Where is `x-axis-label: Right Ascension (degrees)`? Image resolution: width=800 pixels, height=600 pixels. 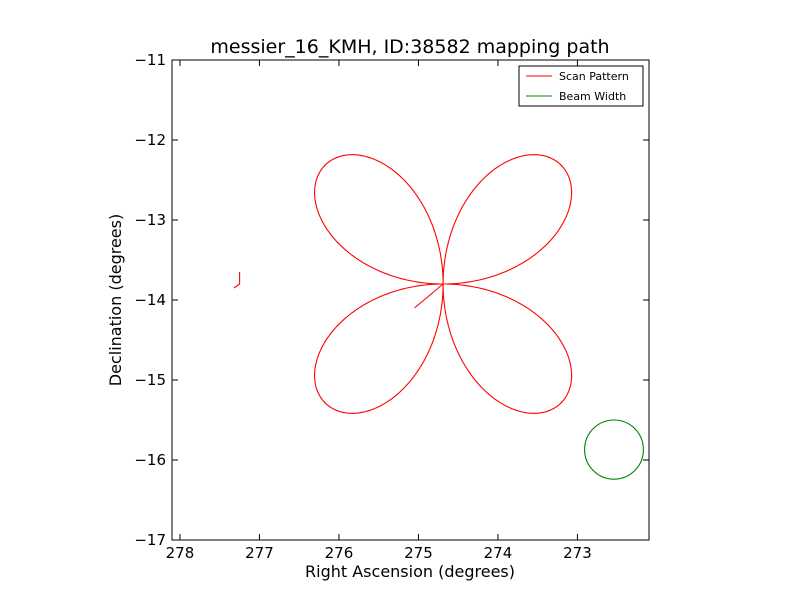 x-axis-label: Right Ascension (degrees) is located at coordinates (410, 571).